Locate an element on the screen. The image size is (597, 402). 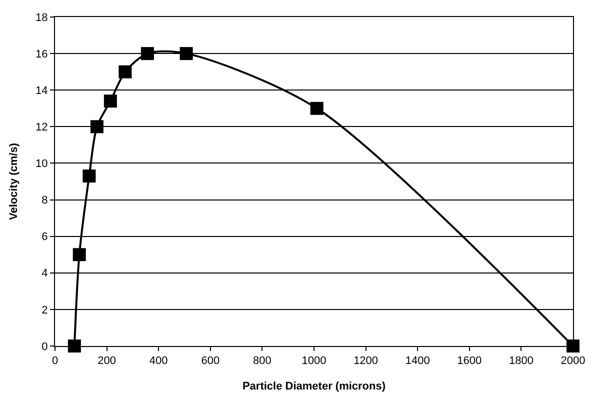
y-tick-label: 0 is located at coordinates (45, 346).